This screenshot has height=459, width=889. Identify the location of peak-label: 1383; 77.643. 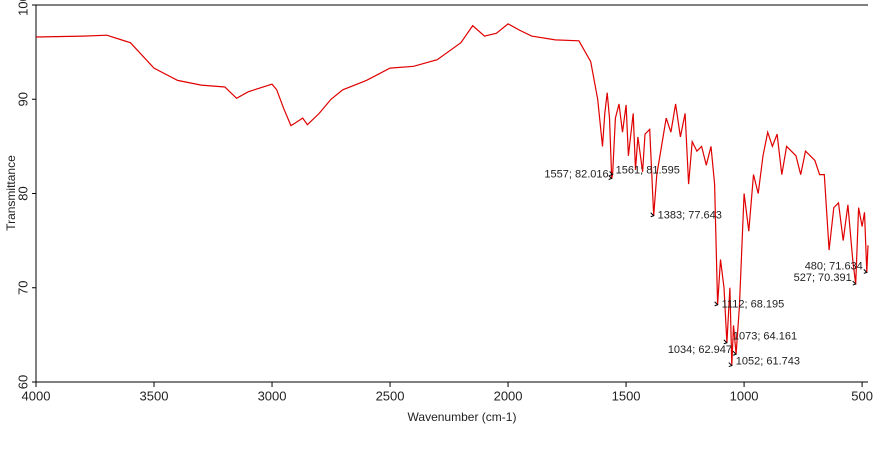
(690, 216).